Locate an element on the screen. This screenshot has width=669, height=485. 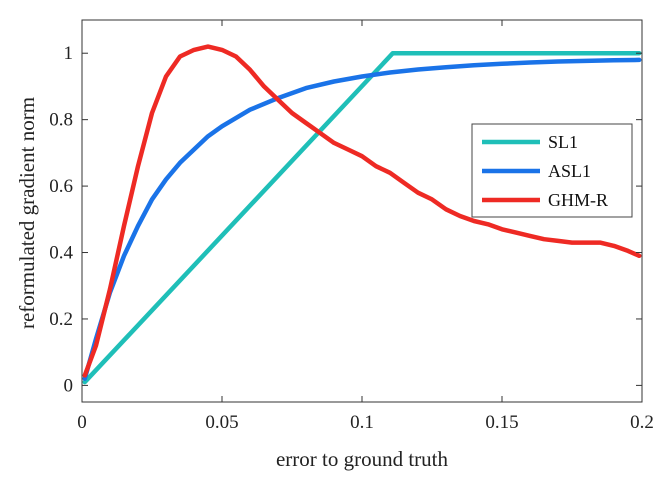
legend-label-sl1: SL1 is located at coordinates (563, 142).